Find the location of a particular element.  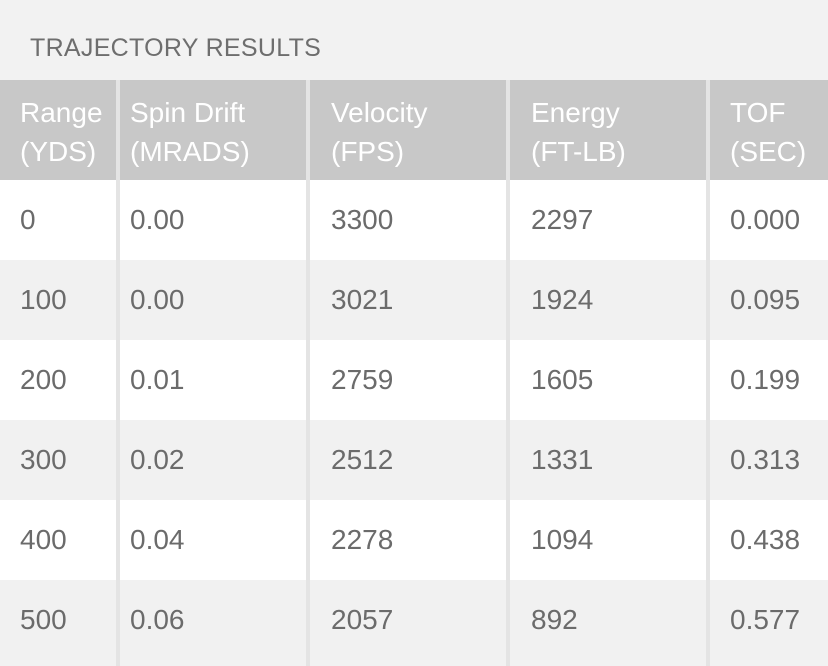

cell-range: 200 is located at coordinates (43, 379).